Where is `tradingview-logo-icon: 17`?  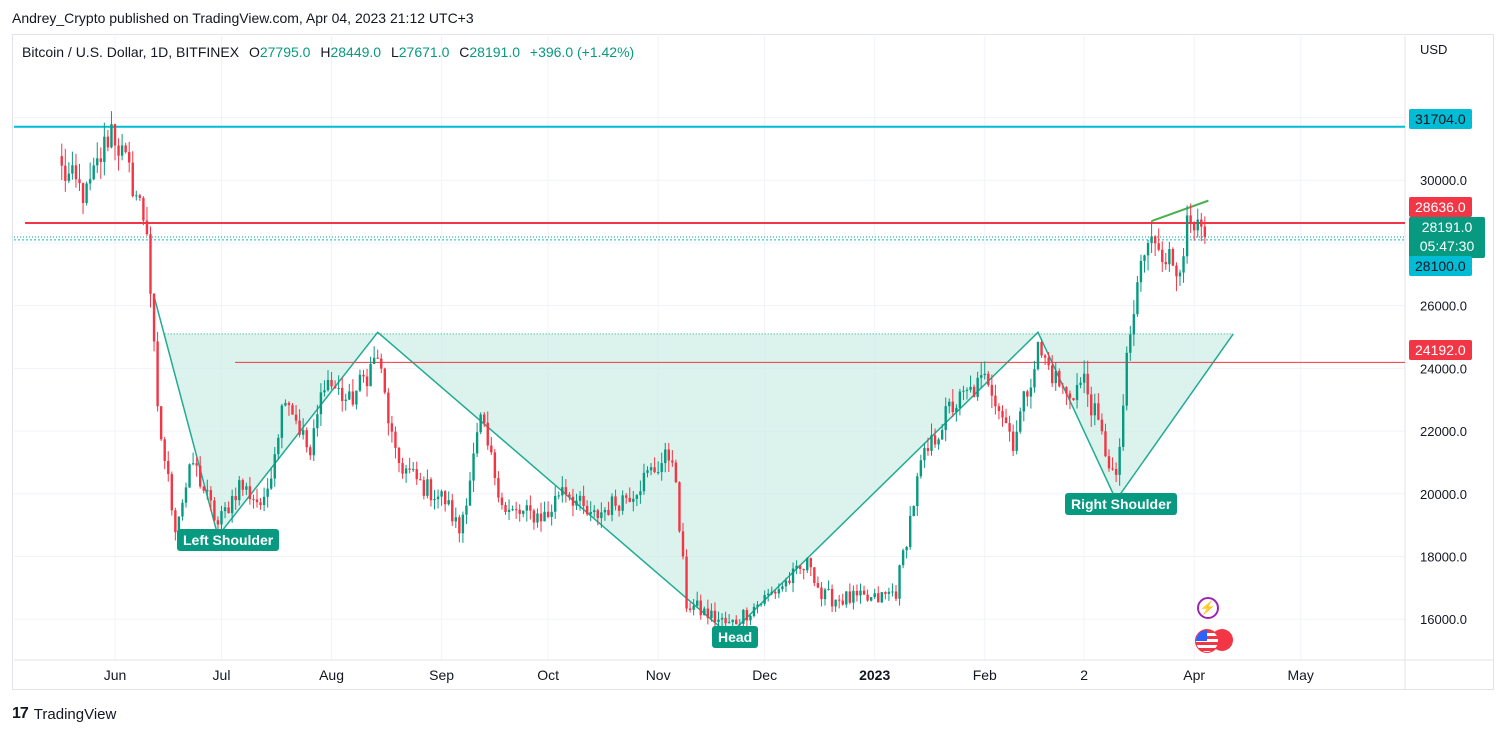
tradingview-logo-icon: 17 is located at coordinates (20, 713).